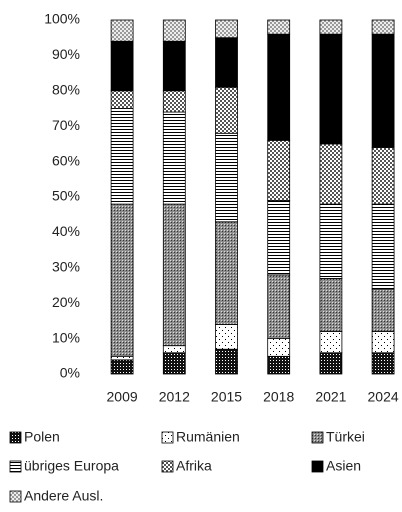 The height and width of the screenshot is (512, 402). Describe the element at coordinates (66, 302) in the screenshot. I see `y-tick-label: 20%` at that location.